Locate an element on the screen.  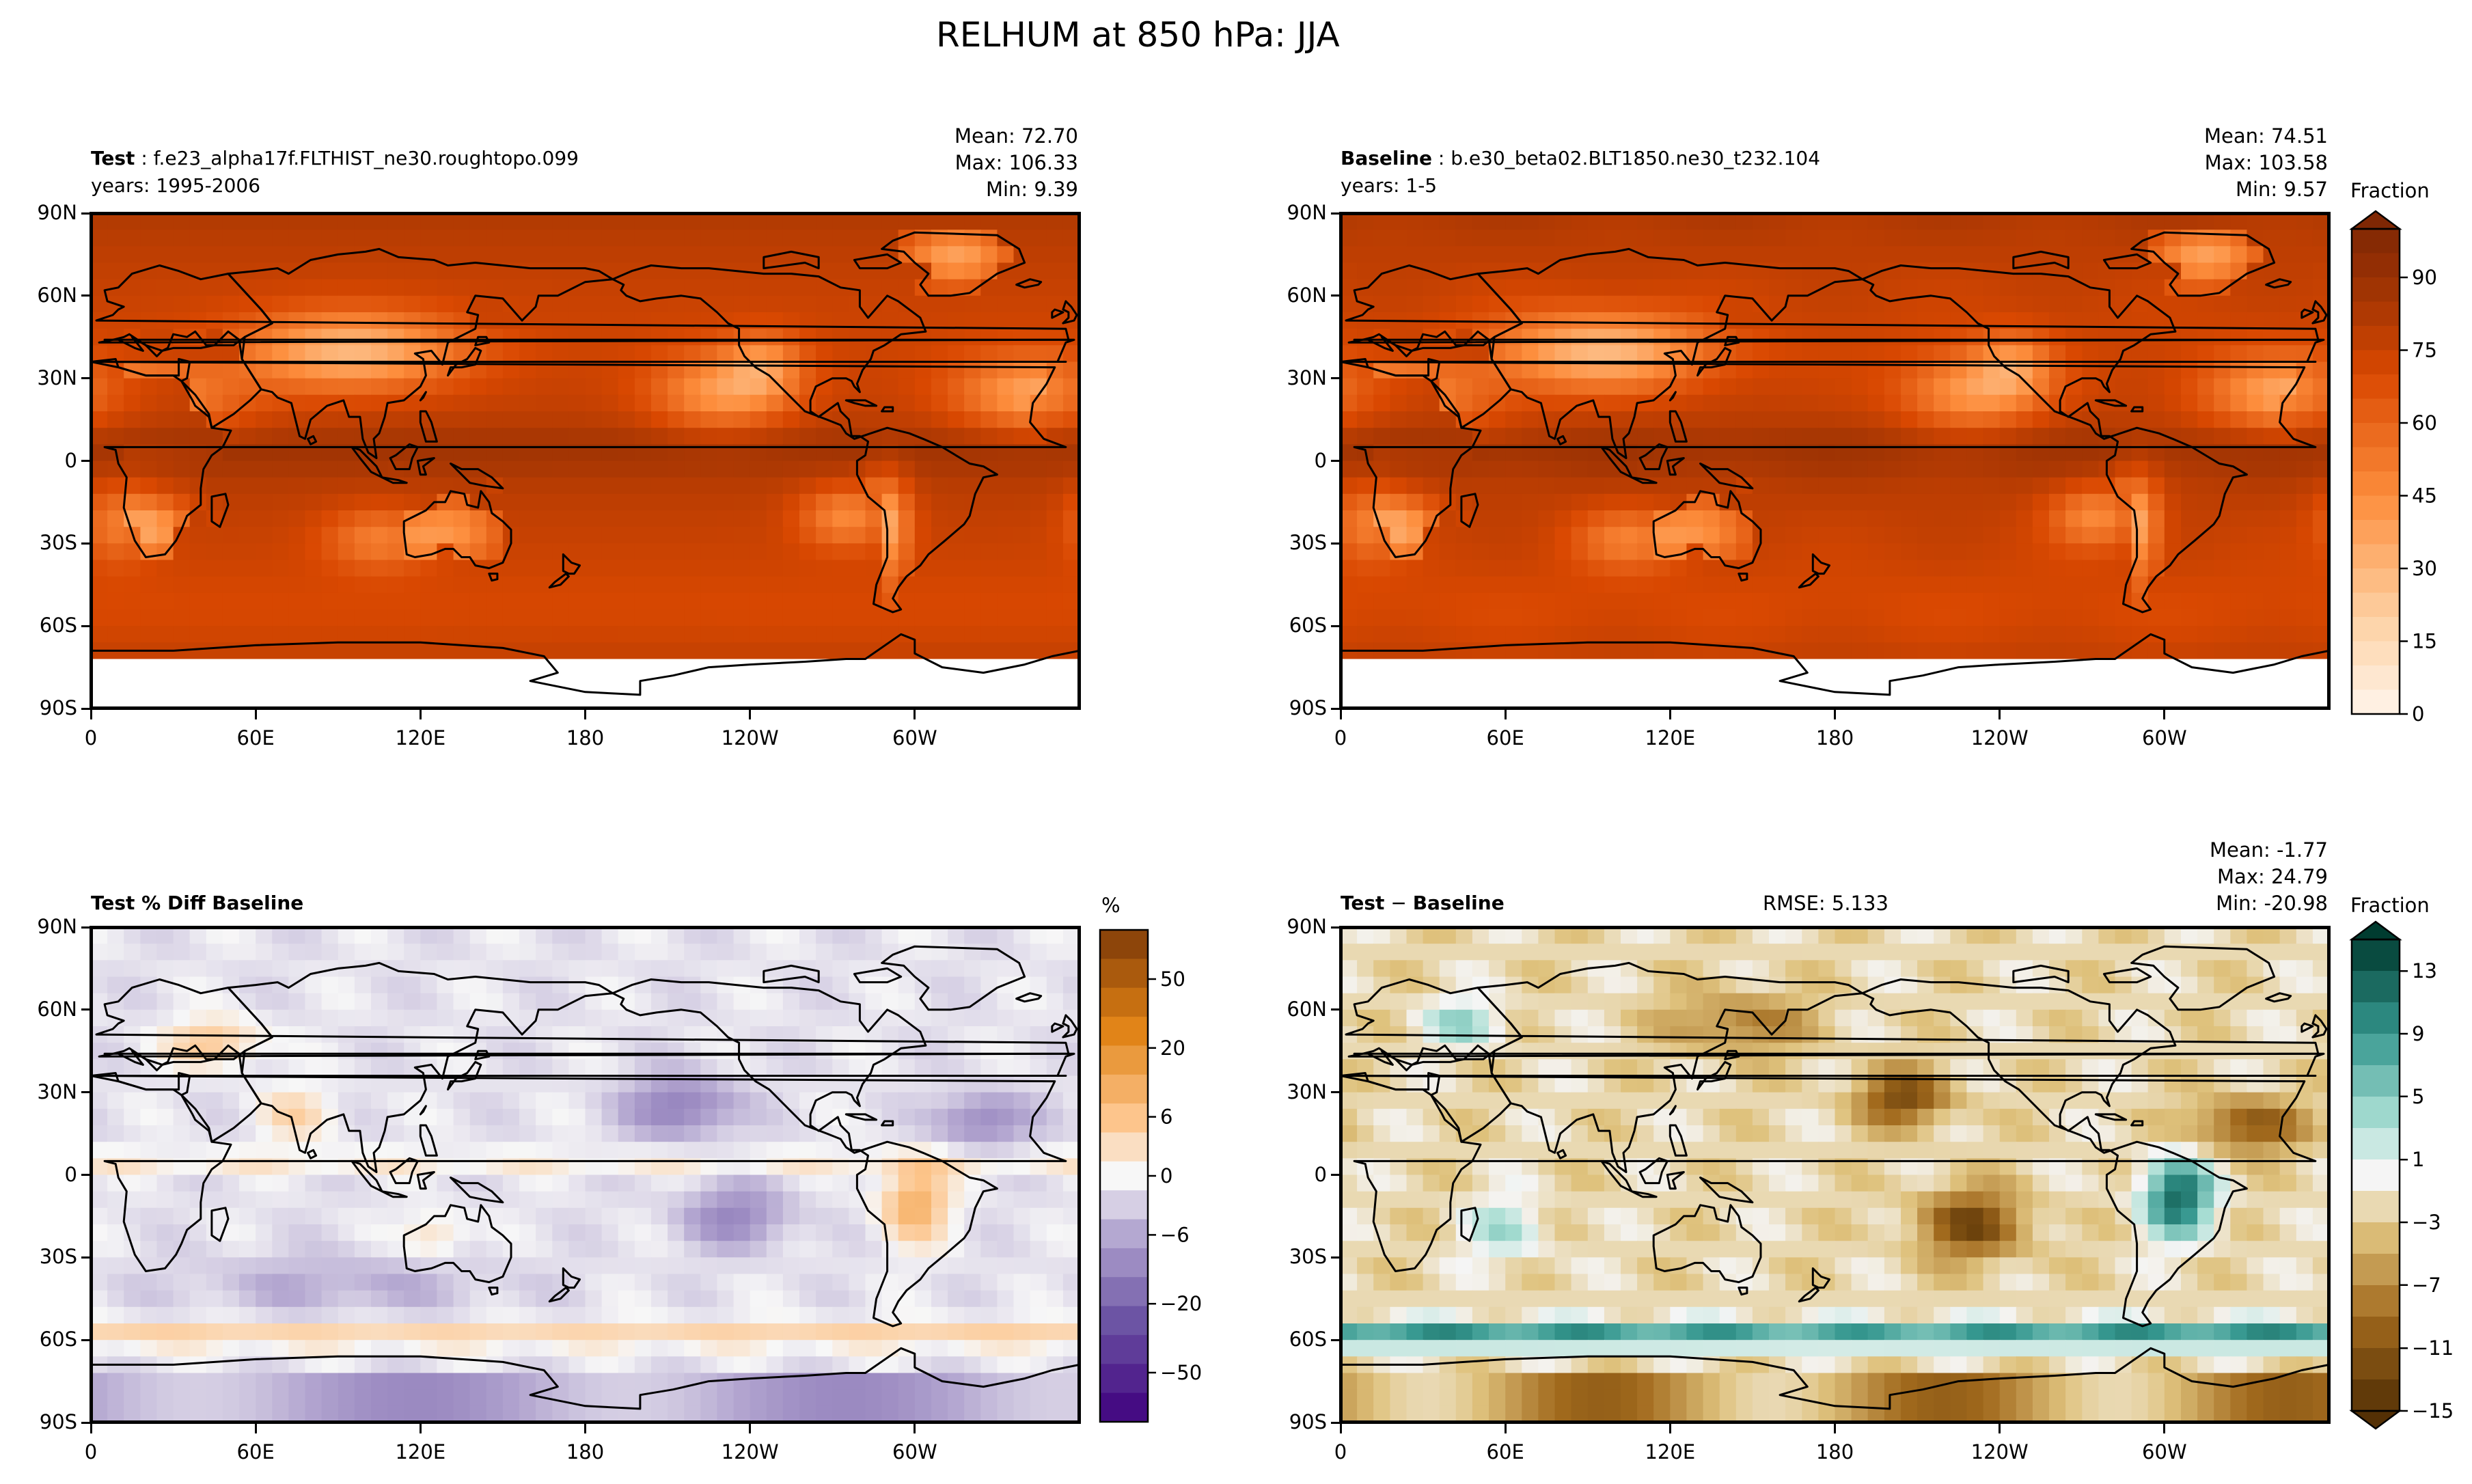
baseline-label: Baseline is located at coordinates (1387, 158).